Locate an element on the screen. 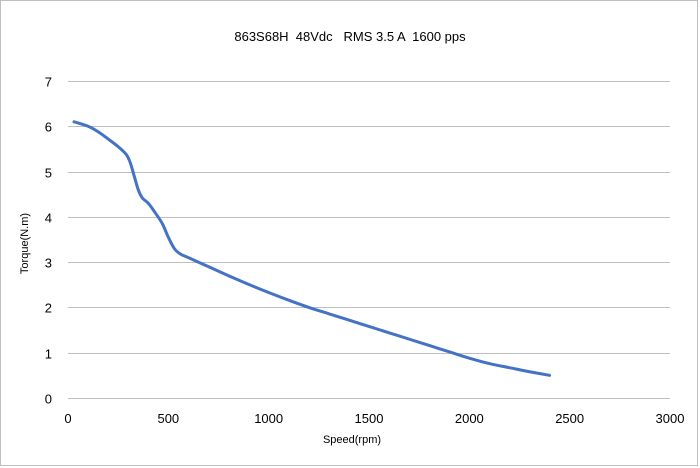 Image resolution: width=700 pixels, height=468 pixels. x-tick-label: 3000 is located at coordinates (670, 418).